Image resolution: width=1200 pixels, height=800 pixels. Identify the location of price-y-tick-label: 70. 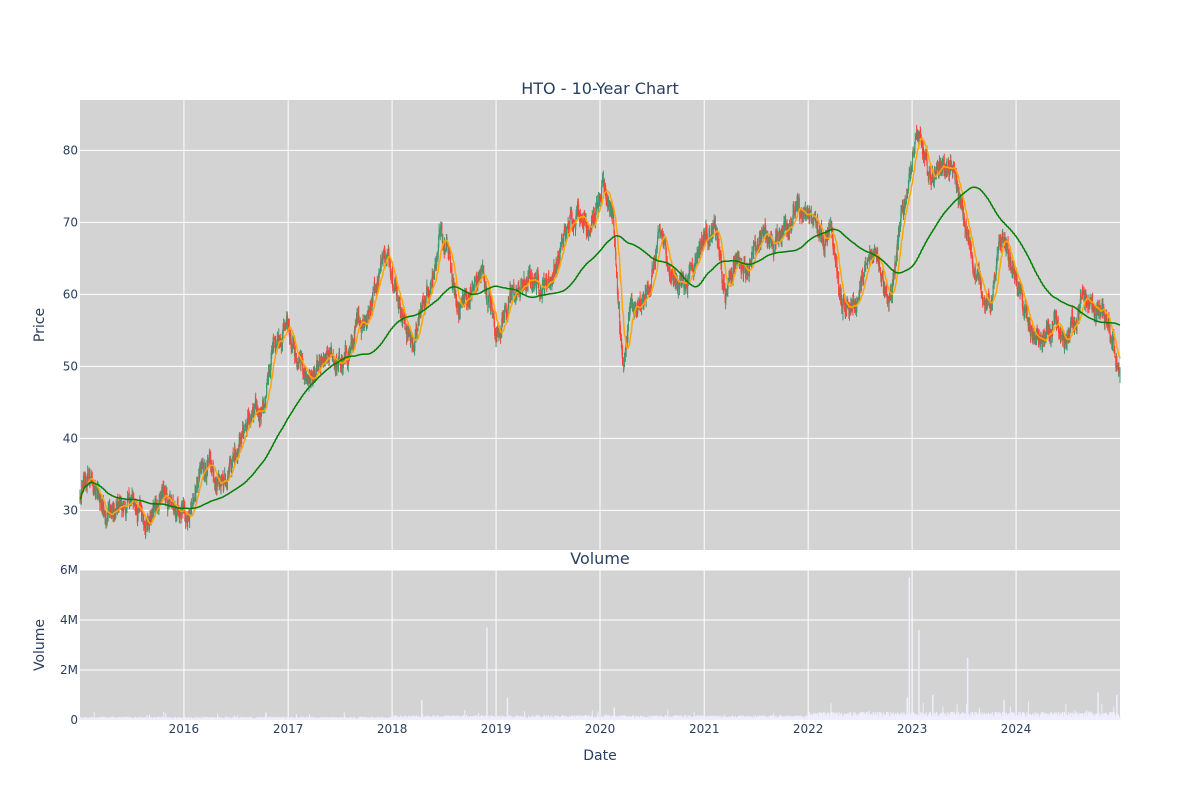
(70, 222).